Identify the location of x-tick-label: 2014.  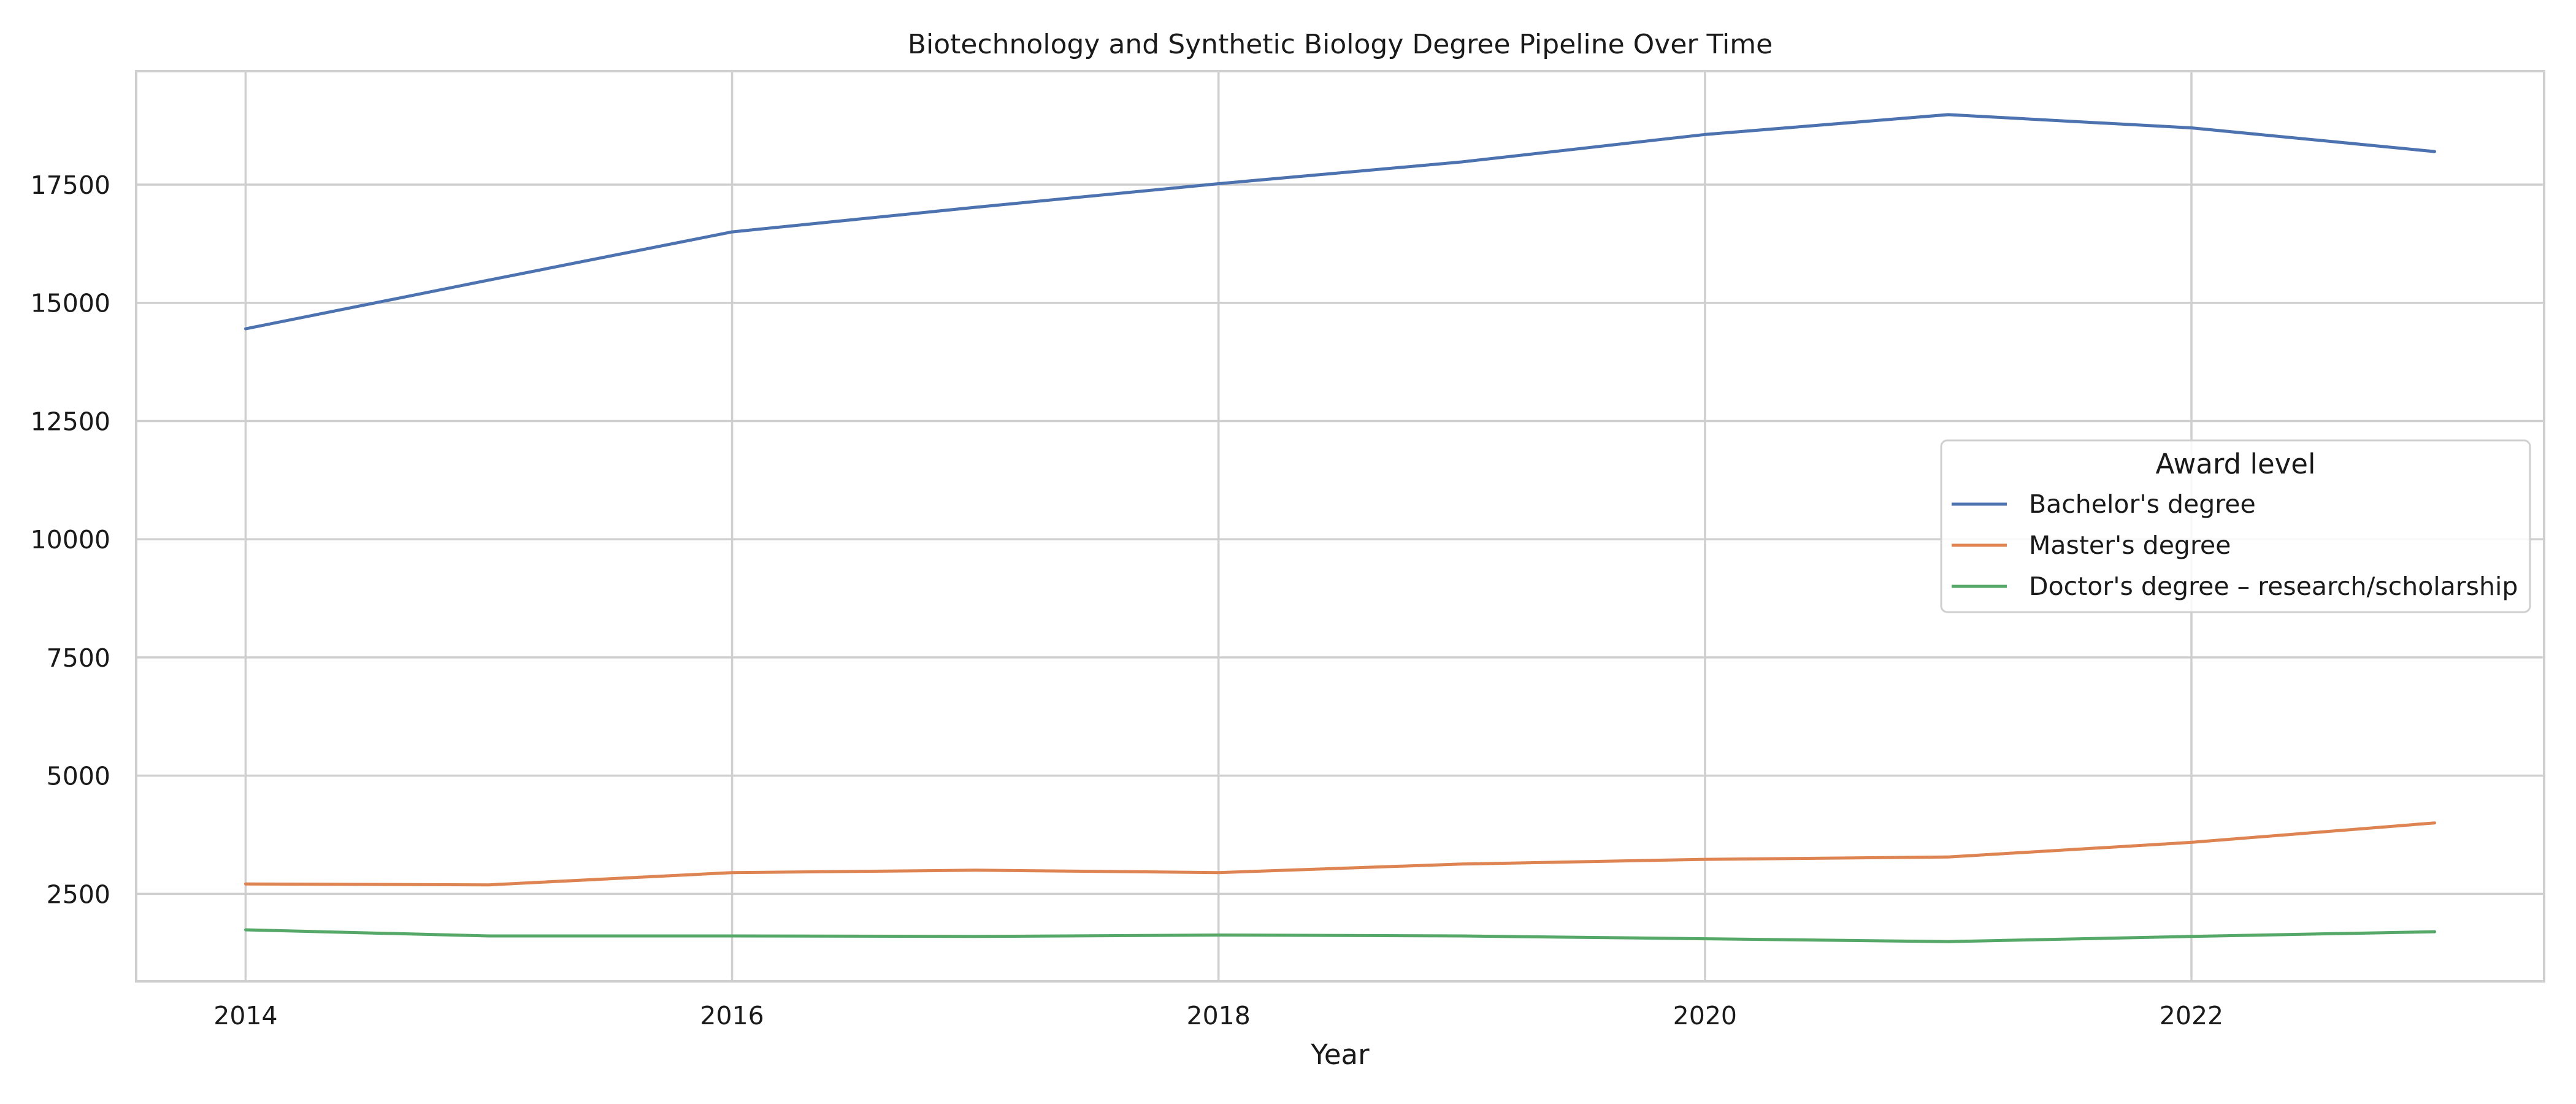
(245, 1015).